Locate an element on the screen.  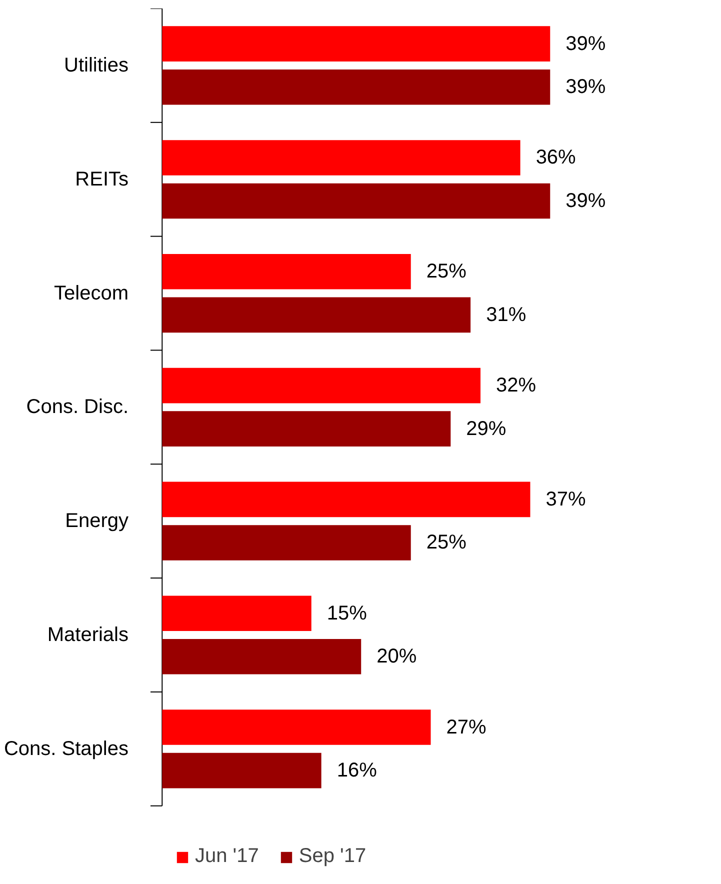
data-label: 27% is located at coordinates (466, 727).